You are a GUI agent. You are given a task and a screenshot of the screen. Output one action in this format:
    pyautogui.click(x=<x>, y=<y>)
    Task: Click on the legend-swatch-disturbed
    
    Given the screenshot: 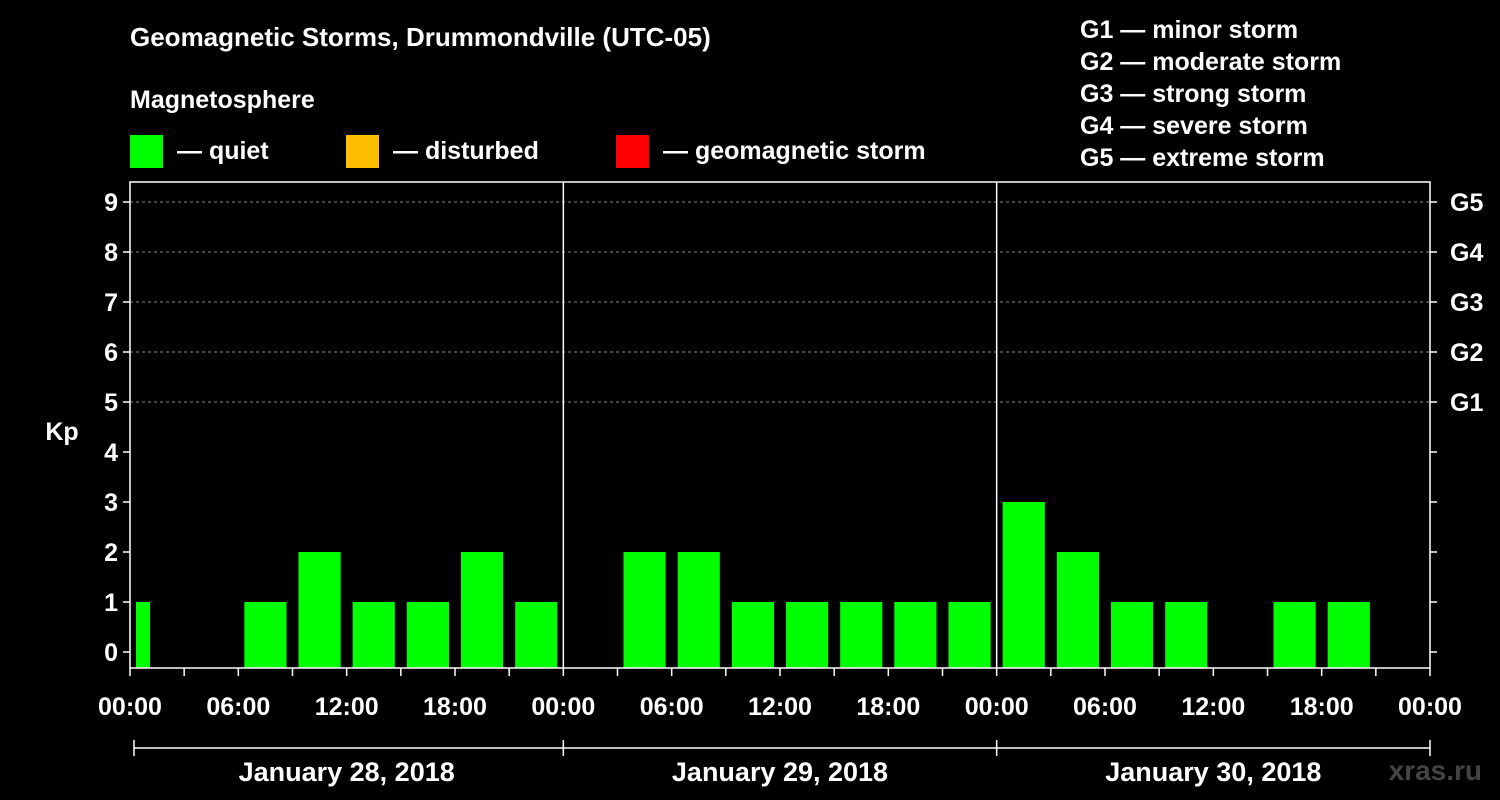 What is the action you would take?
    pyautogui.click(x=362, y=151)
    